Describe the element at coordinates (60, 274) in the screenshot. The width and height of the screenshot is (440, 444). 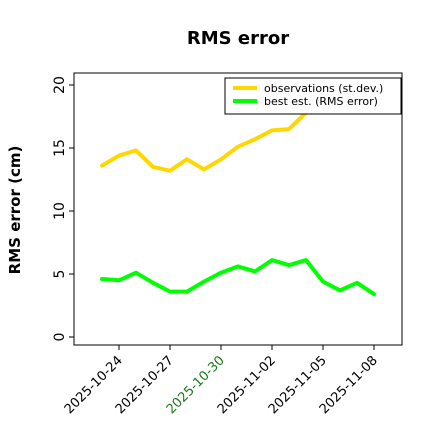
I see `y-tick-label: 5` at that location.